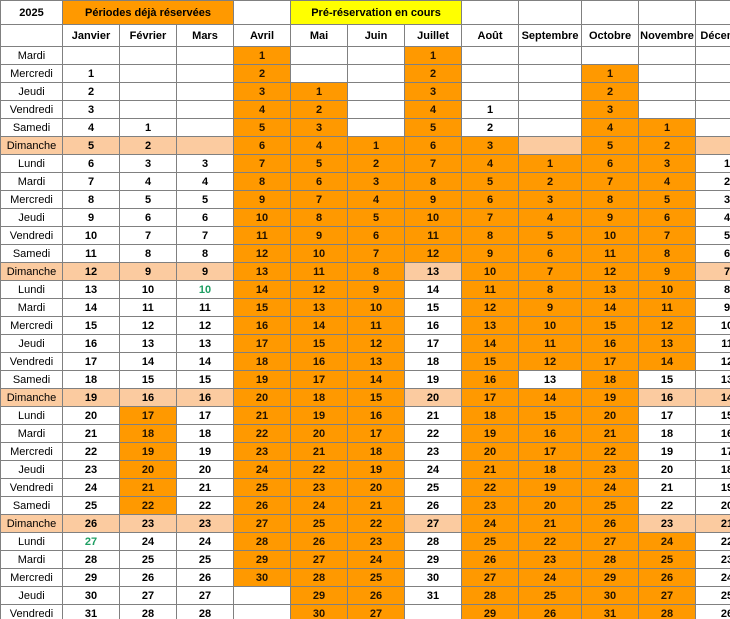 The image size is (730, 619). Describe the element at coordinates (490, 361) in the screenshot. I see `date-cell: 15` at that location.